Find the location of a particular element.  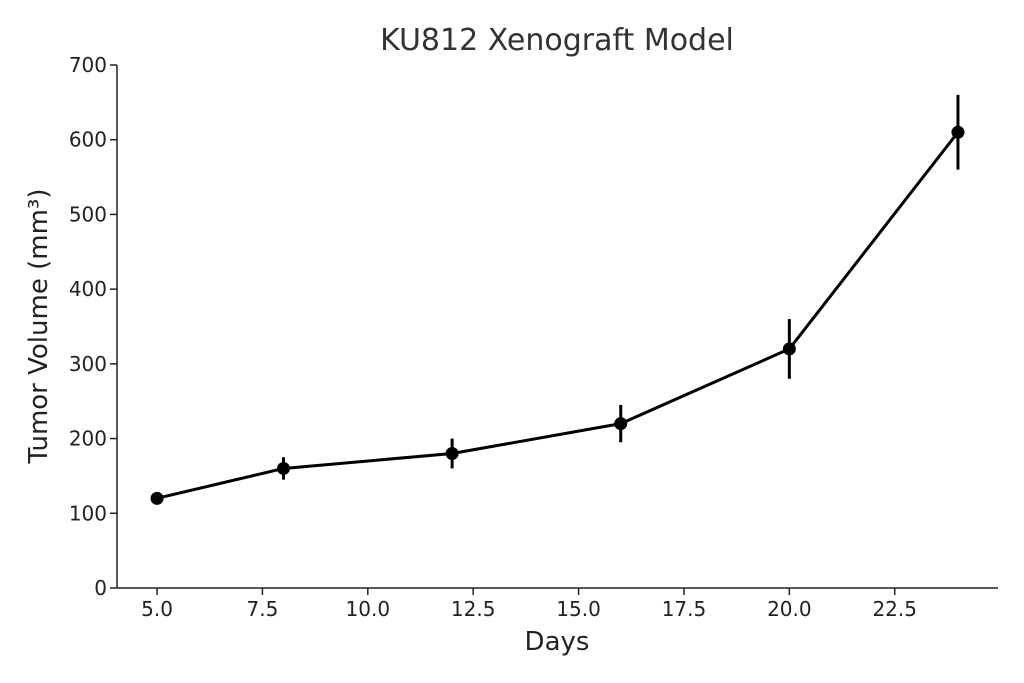

x-tick-label: 20.0 is located at coordinates (789, 609).